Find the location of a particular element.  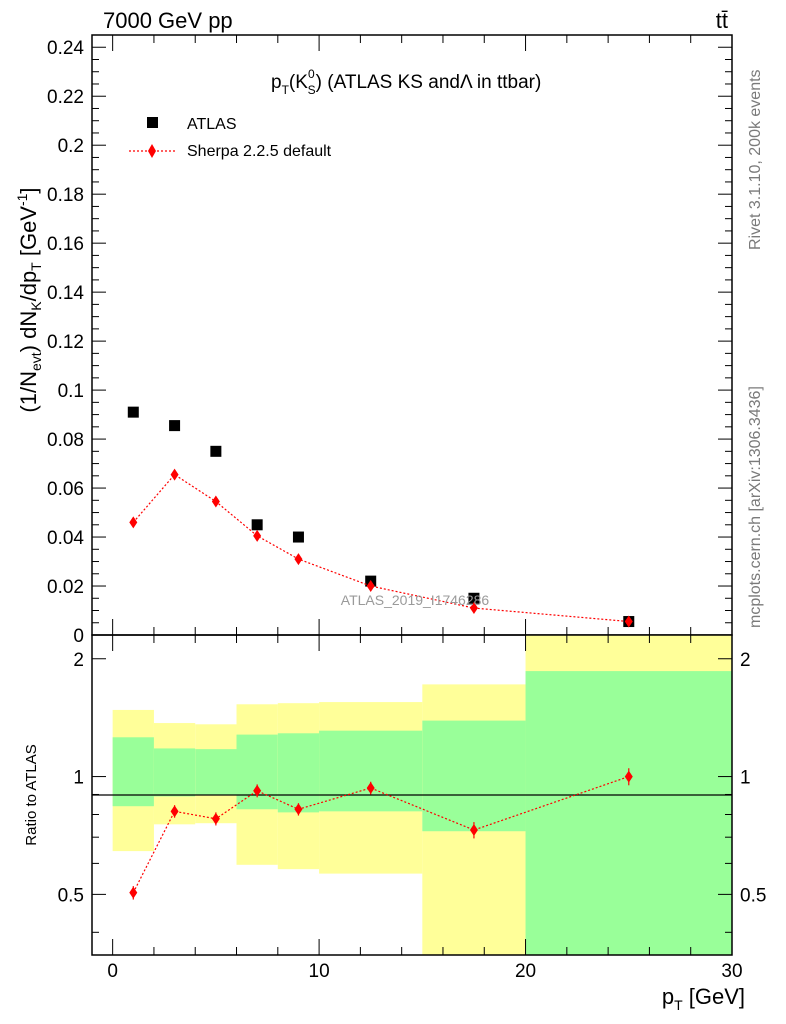

mcplots-label: mcplots.cern.ch [arXiv:1306.3436] is located at coordinates (755, 507).